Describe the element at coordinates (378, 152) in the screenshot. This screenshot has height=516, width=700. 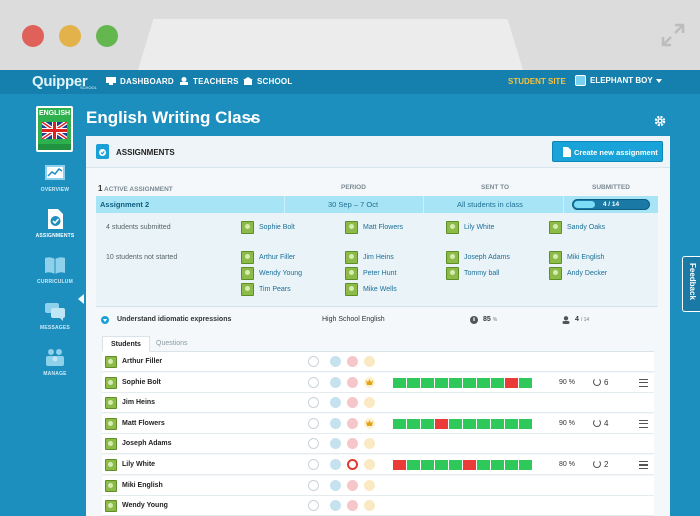
I see `panel-header: ASSIGNMENTS Create new assignment` at that location.